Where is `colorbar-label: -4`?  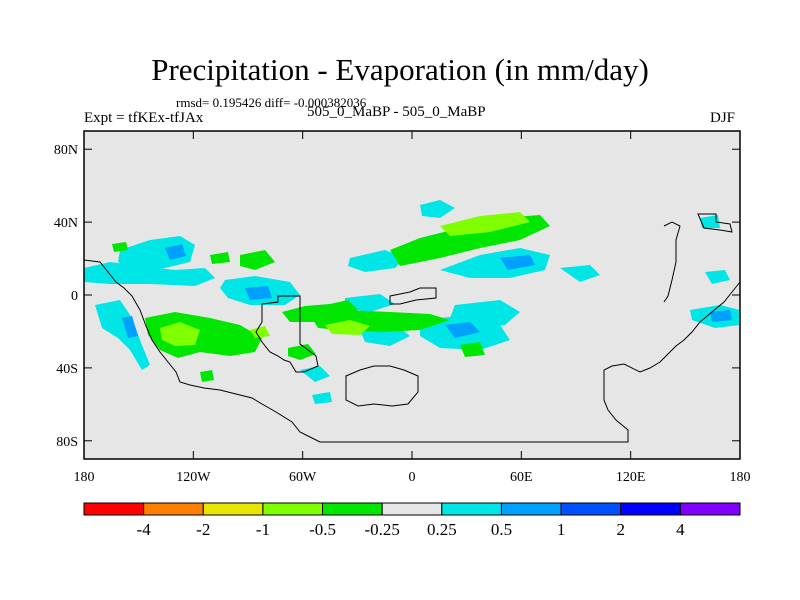 colorbar-label: -4 is located at coordinates (144, 529).